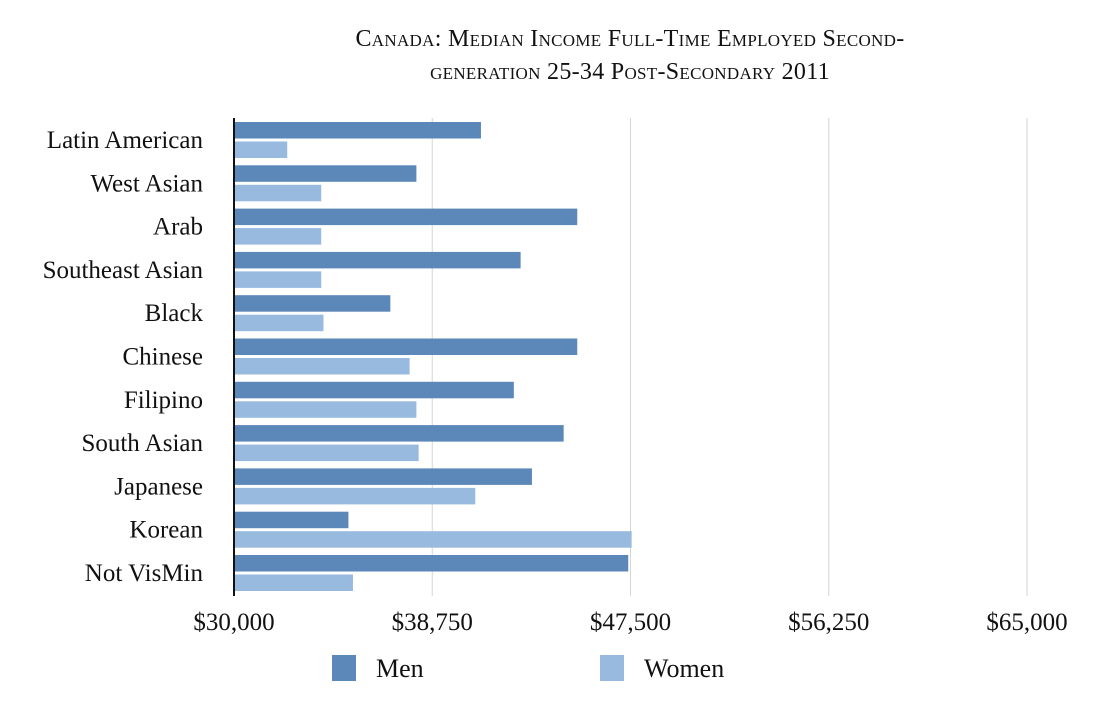  What do you see at coordinates (630, 622) in the screenshot?
I see `x-tick-label: $47,500` at bounding box center [630, 622].